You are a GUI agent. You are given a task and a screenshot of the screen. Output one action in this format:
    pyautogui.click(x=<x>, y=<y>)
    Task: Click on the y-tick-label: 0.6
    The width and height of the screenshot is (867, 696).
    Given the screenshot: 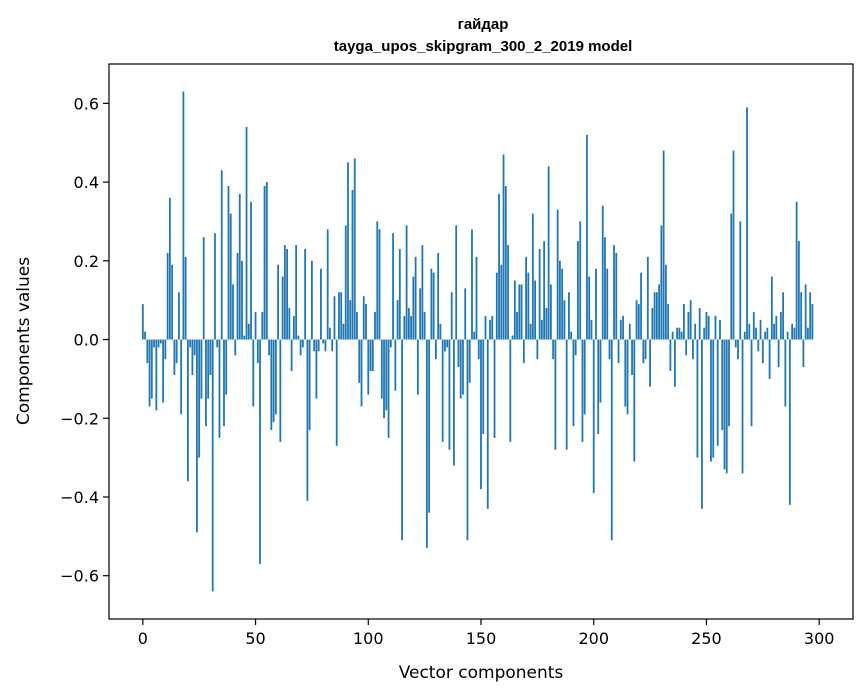 What is the action you would take?
    pyautogui.click(x=86, y=103)
    